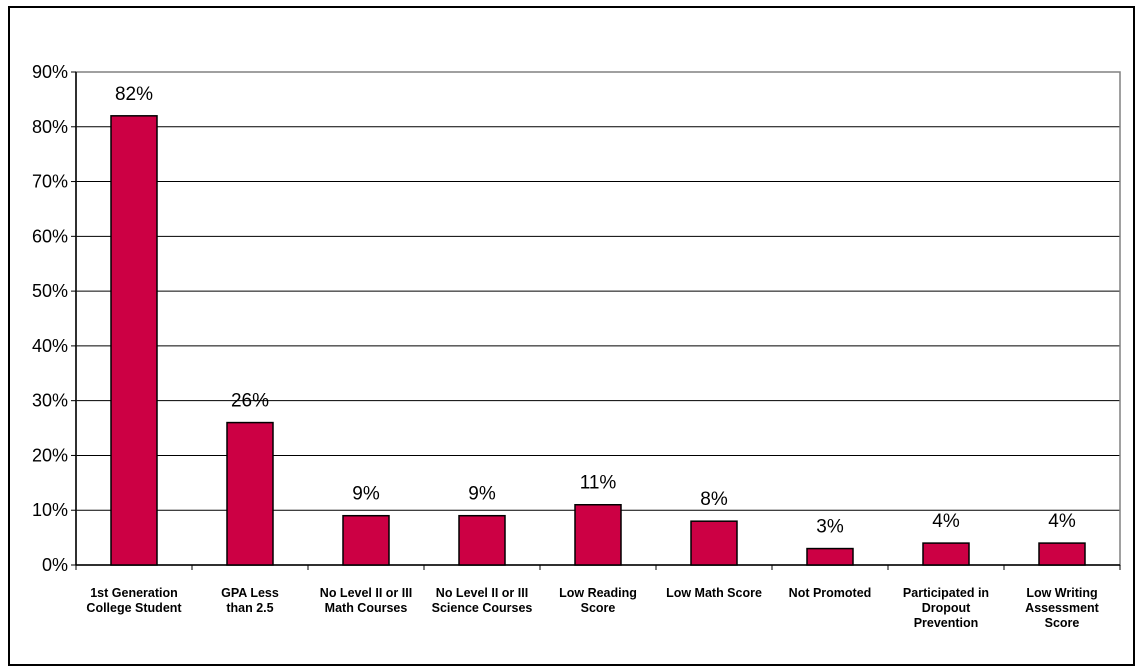 The height and width of the screenshot is (666, 1139). Describe the element at coordinates (134, 94) in the screenshot. I see `data-label: 82%` at that location.